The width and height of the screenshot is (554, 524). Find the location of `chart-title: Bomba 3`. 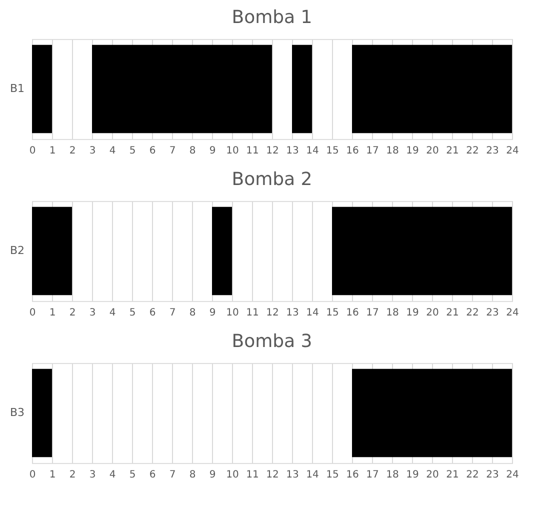

chart-title: Bomba 3 is located at coordinates (272, 341).